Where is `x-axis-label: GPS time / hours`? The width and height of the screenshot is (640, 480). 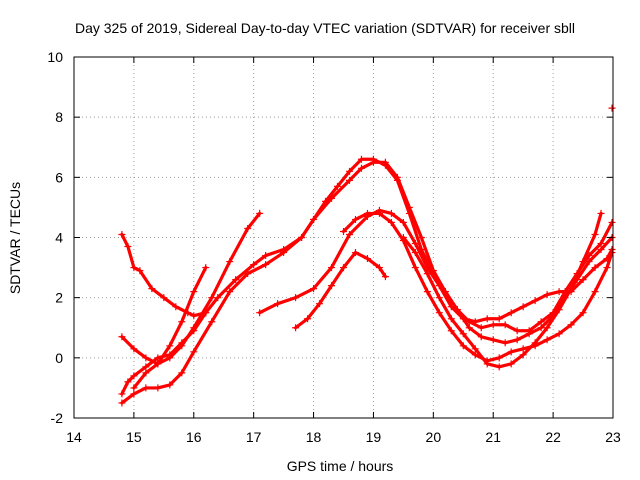 x-axis-label: GPS time / hours is located at coordinates (340, 466).